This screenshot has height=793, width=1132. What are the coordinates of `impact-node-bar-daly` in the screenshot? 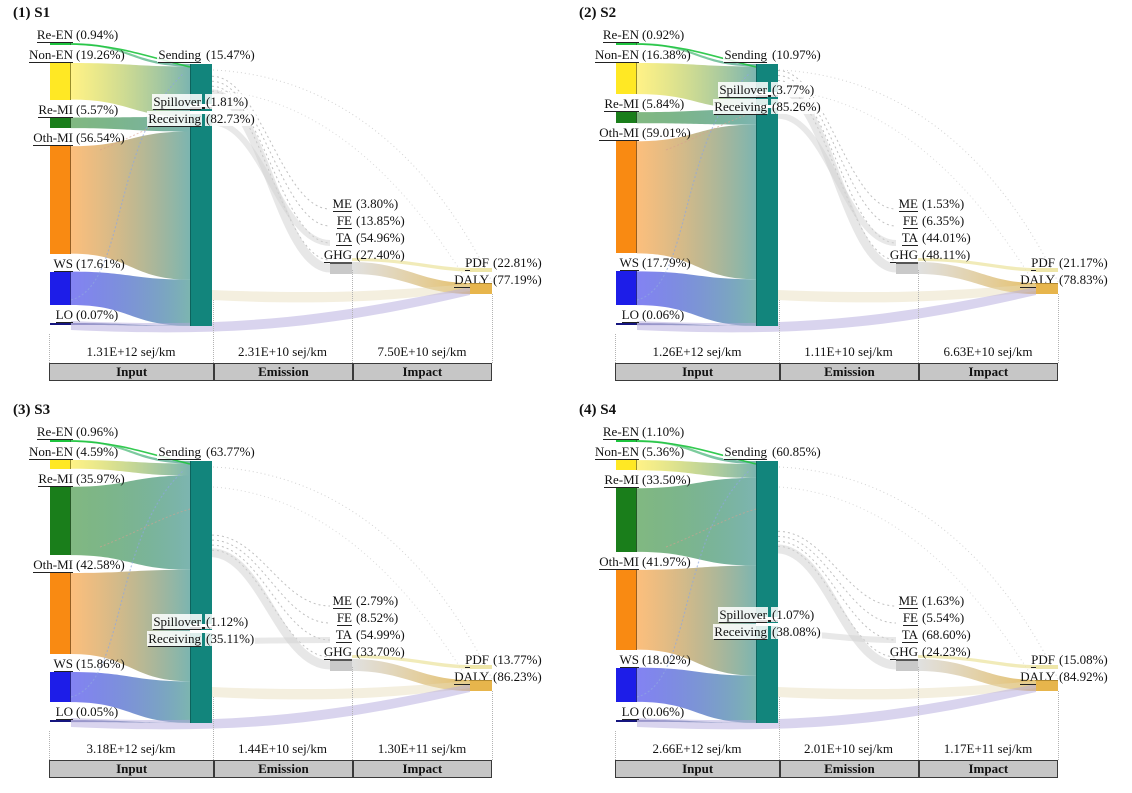 It's located at (481, 288).